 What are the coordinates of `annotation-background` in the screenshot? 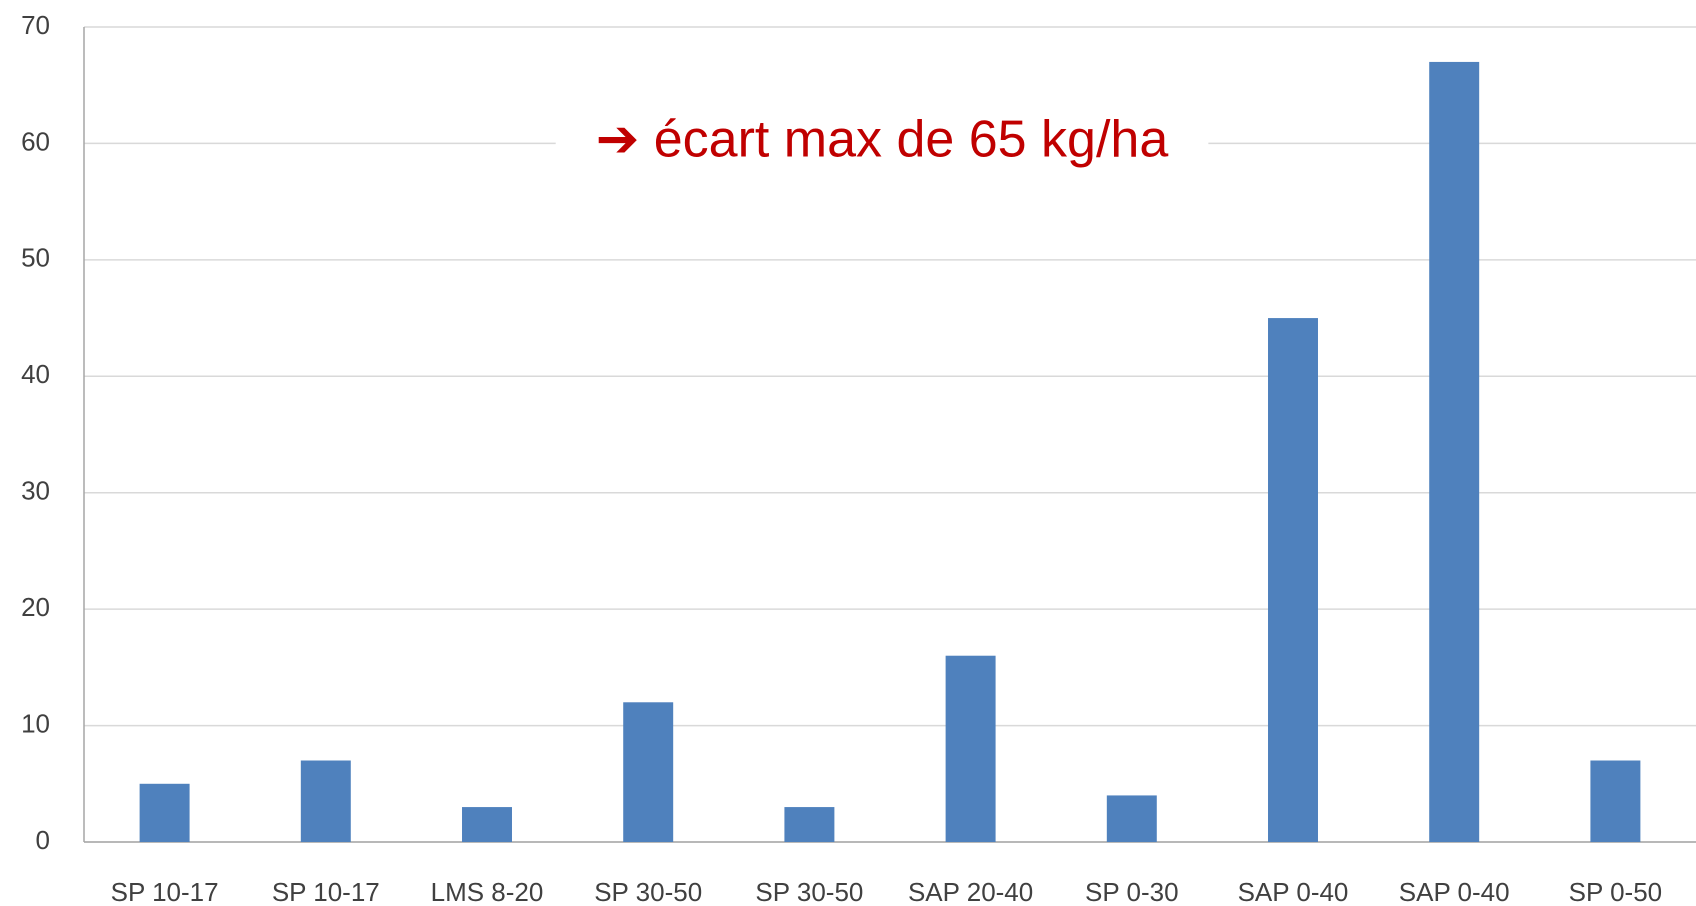 It's located at (882, 139).